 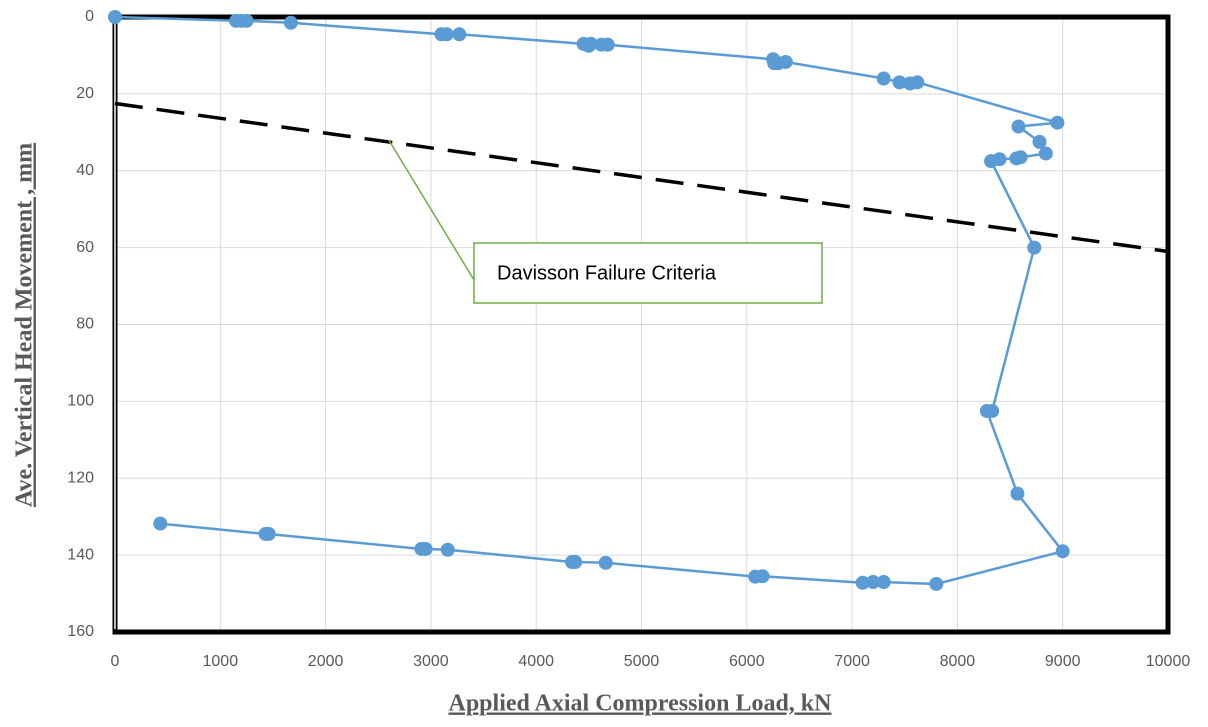 What do you see at coordinates (958, 661) in the screenshot?
I see `x-tick-label: 8000` at bounding box center [958, 661].